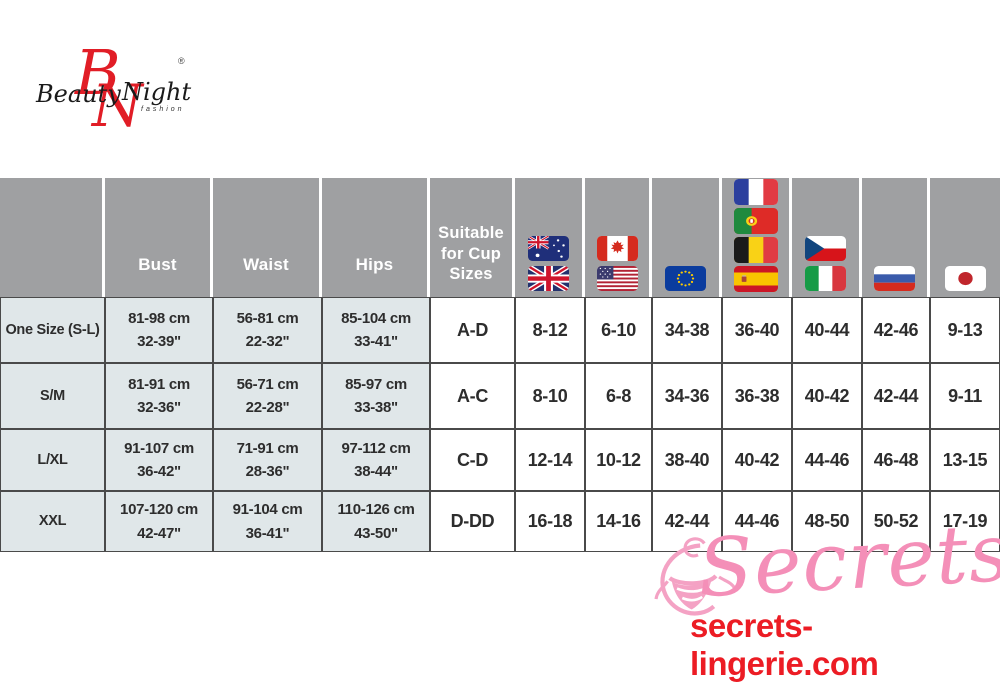 This screenshot has height=683, width=1000. What do you see at coordinates (550, 460) in the screenshot?
I see `cell-au-uk: 12-14` at bounding box center [550, 460].